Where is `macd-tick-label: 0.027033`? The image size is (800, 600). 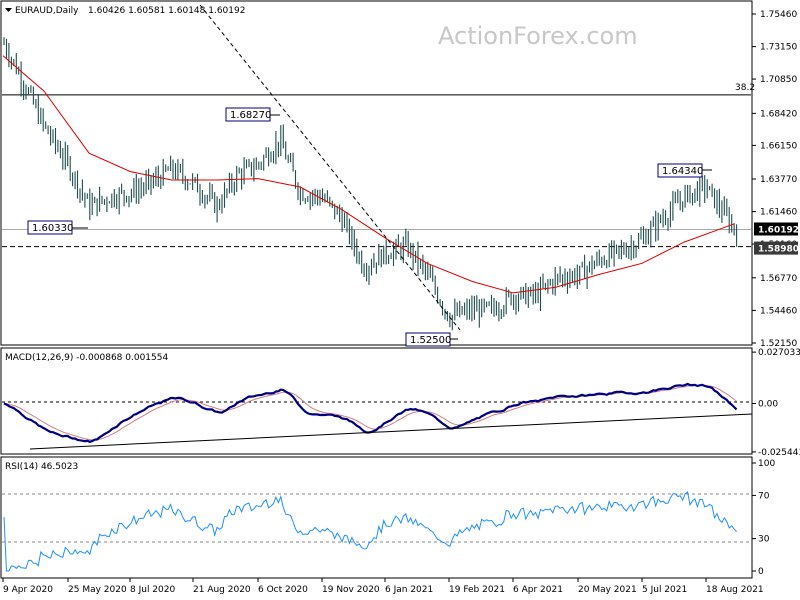
macd-tick-label: 0.027033 is located at coordinates (779, 353).